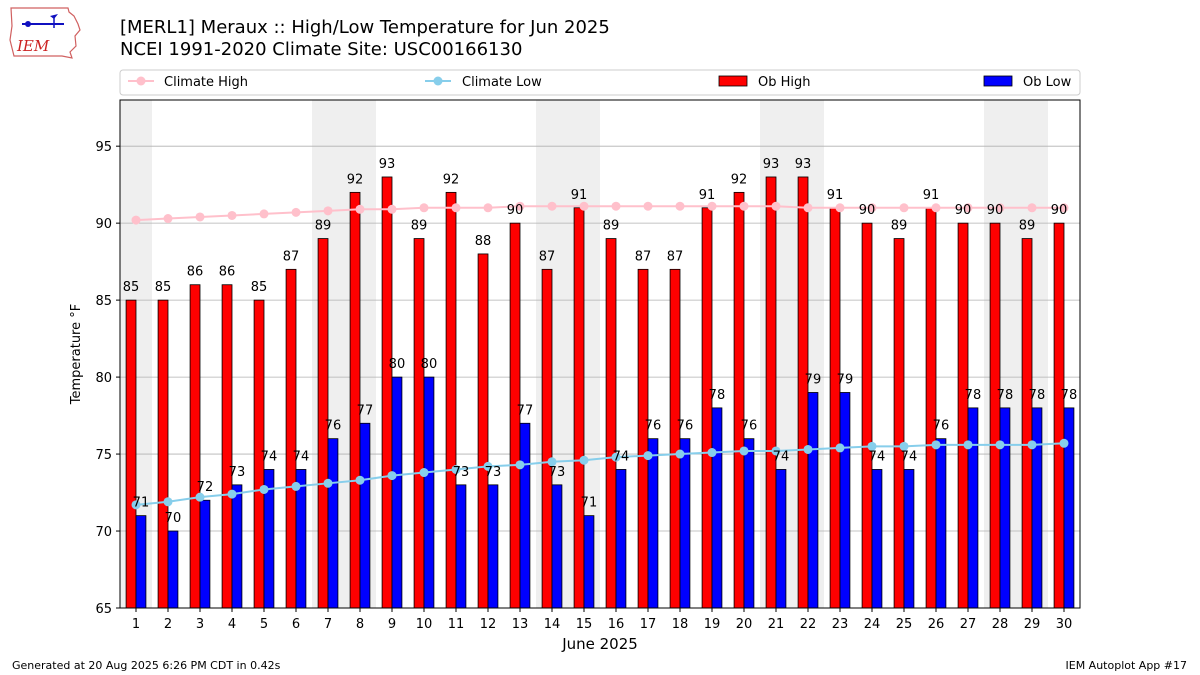  What do you see at coordinates (589, 503) in the screenshot?
I see `ob-low-label: 71` at bounding box center [589, 503].